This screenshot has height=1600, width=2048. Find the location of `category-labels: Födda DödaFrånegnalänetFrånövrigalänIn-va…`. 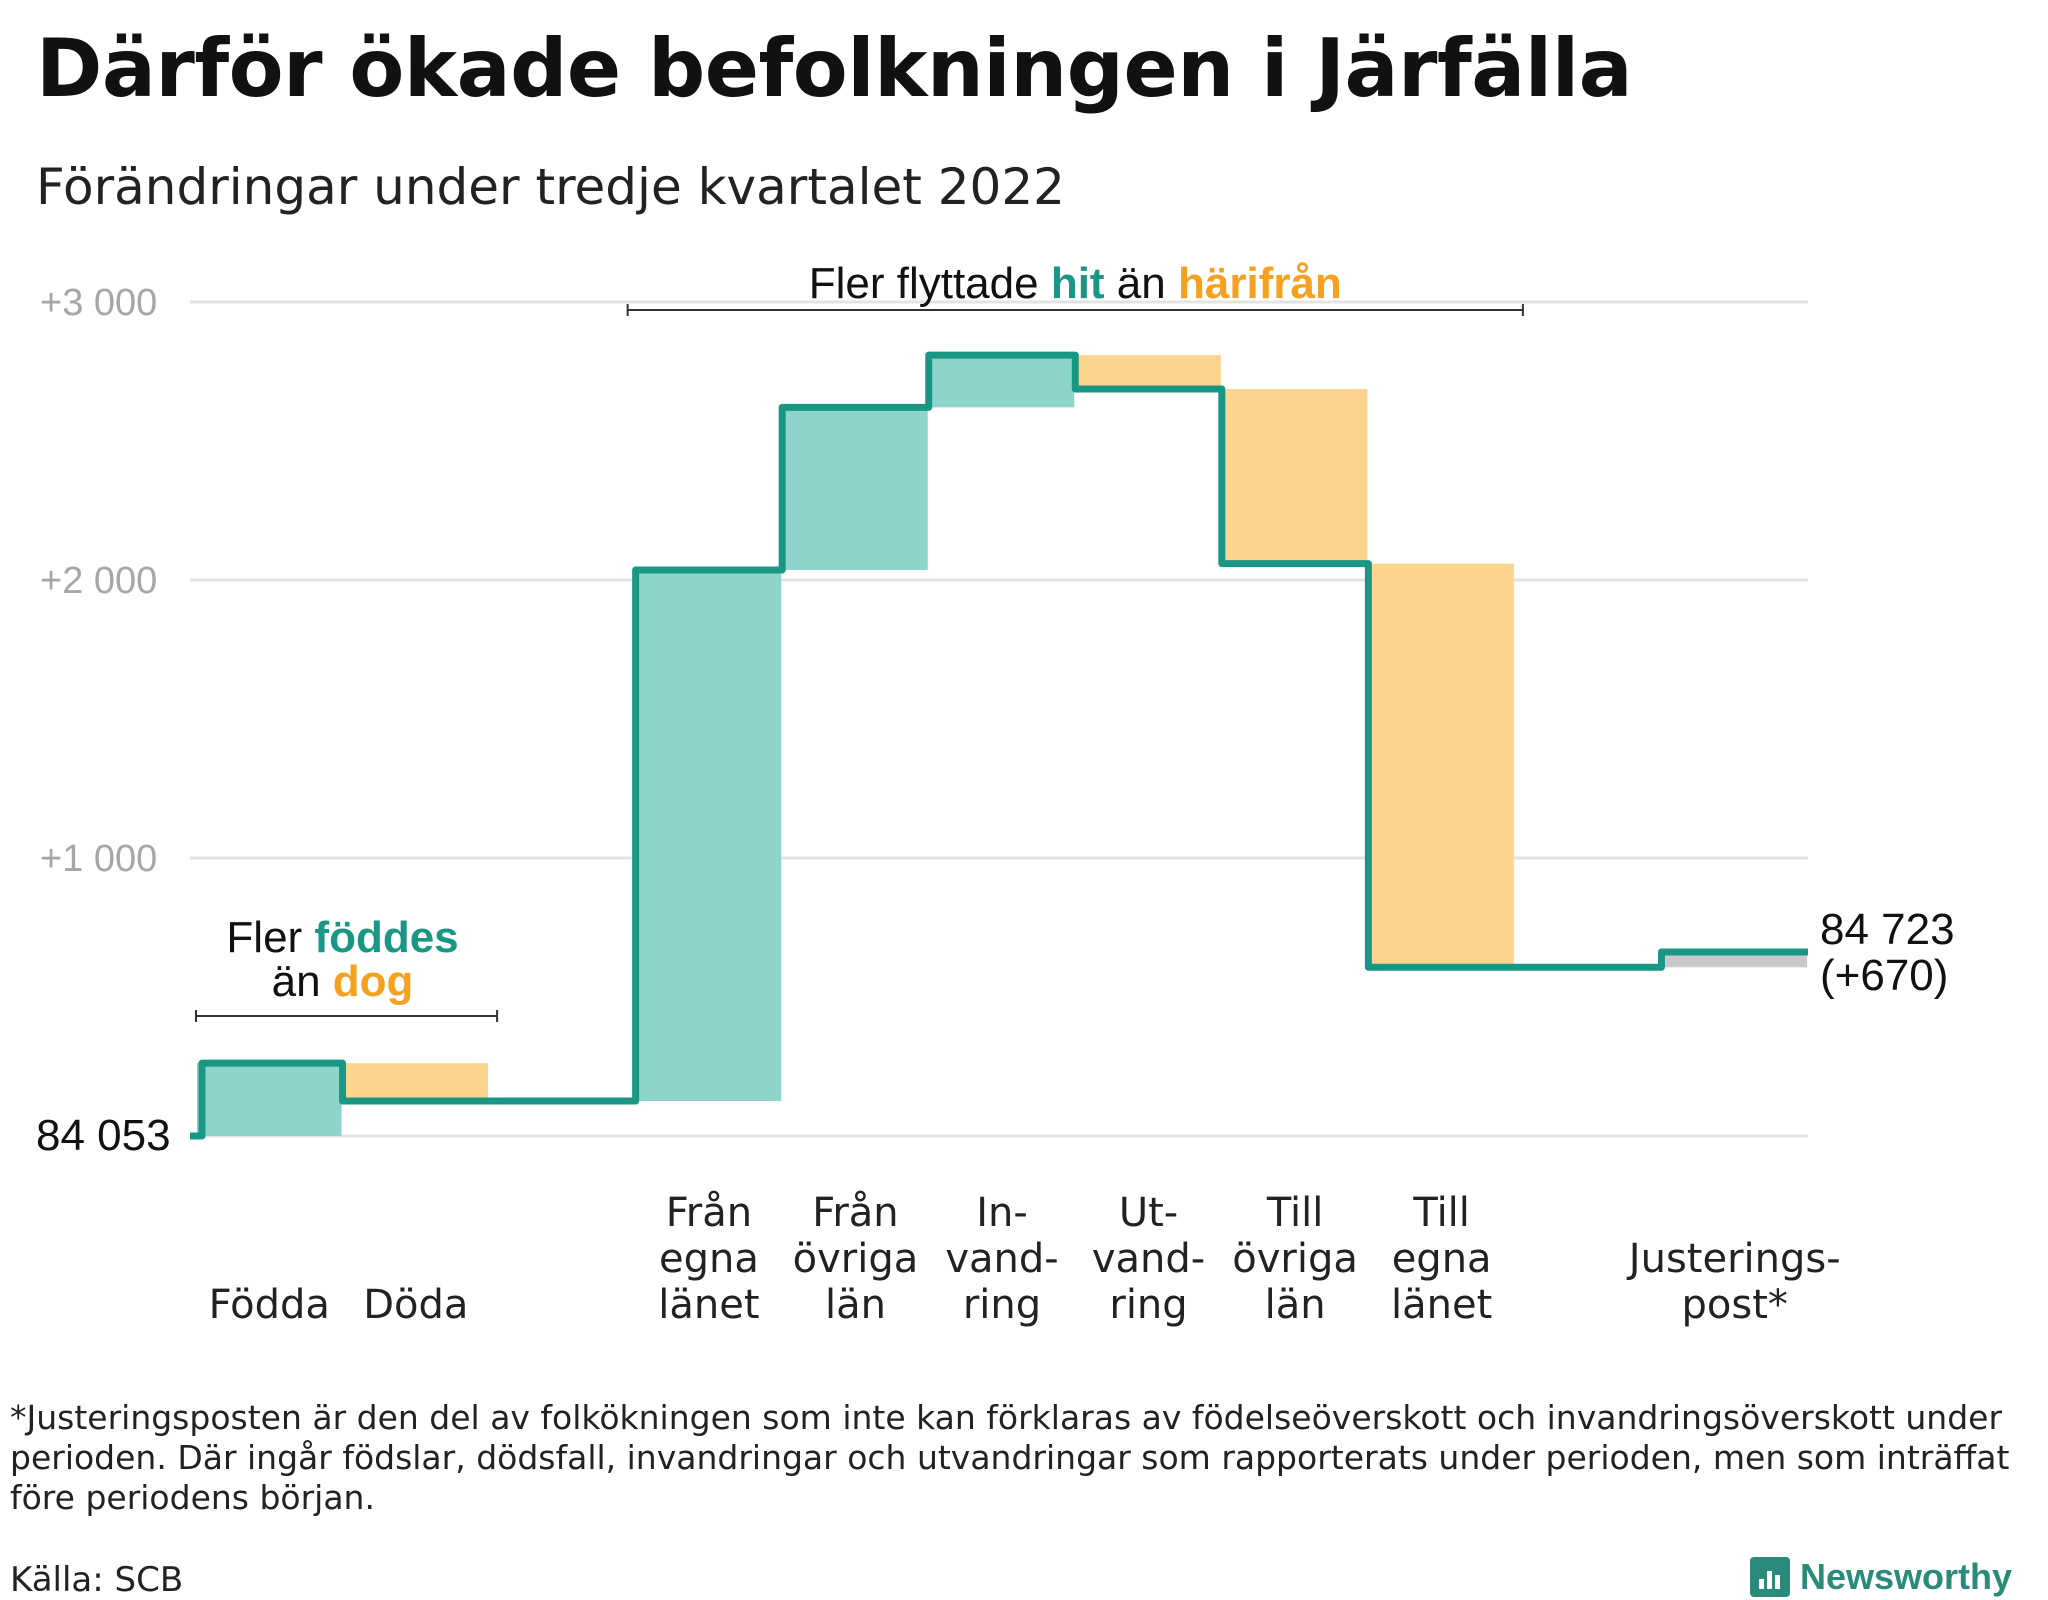

category-labels: Födda DödaFrånegnalänetFrånövrigalänIn-va… is located at coordinates (1025, 1259).